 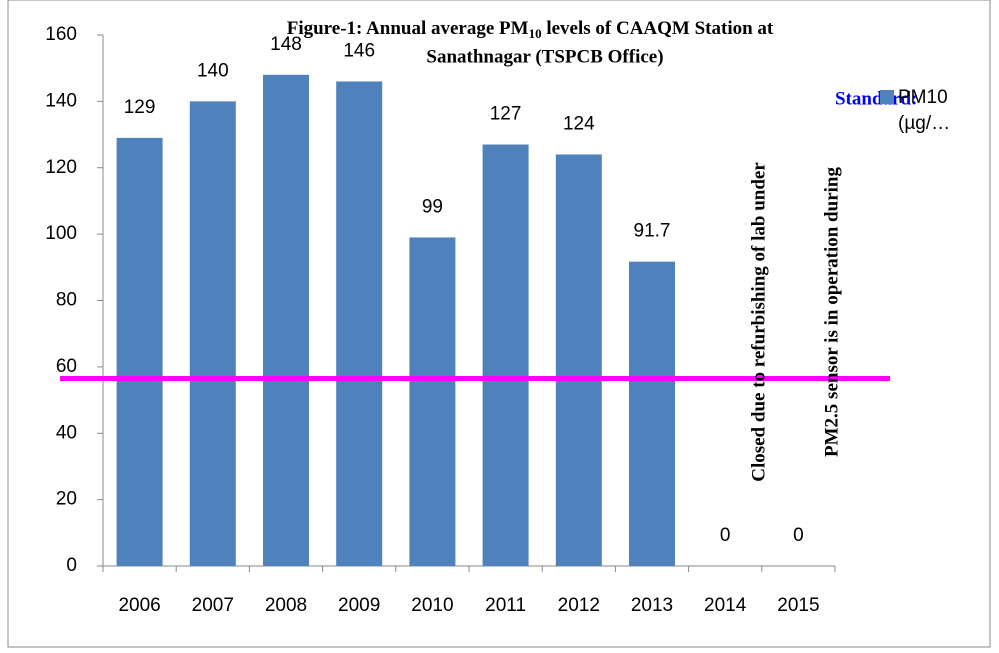 I want to click on annotation: PM2.5 sensor is in operation during, so click(x=831, y=312).